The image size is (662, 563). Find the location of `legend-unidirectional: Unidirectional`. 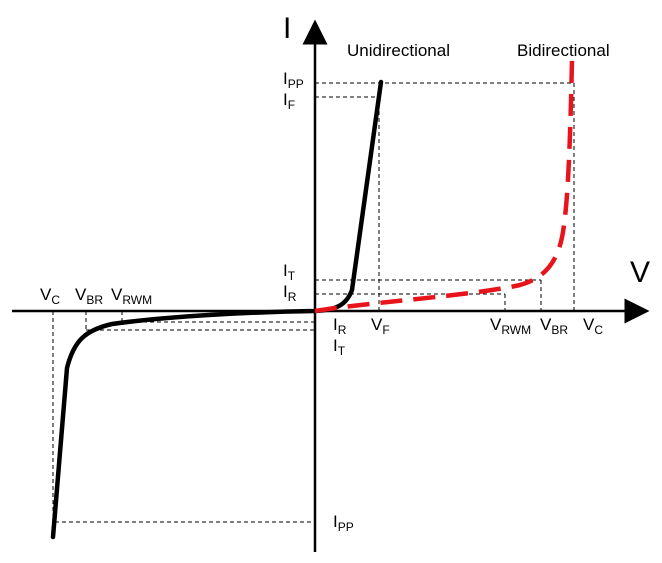

legend-unidirectional: Unidirectional is located at coordinates (398, 50).